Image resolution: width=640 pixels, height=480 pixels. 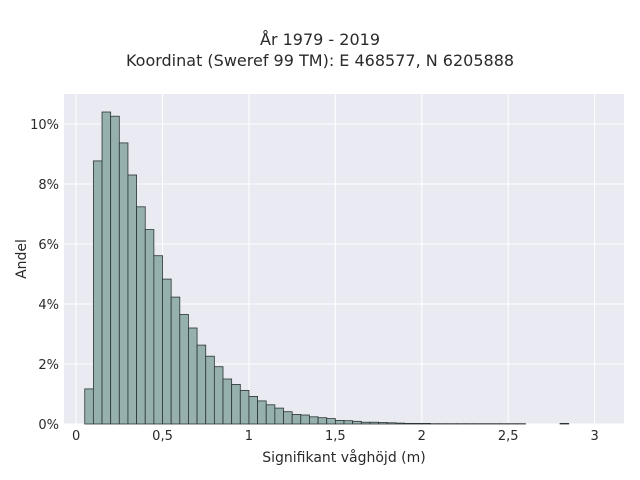 What do you see at coordinates (48, 425) in the screenshot?
I see `y-tick-label: 0%` at bounding box center [48, 425].